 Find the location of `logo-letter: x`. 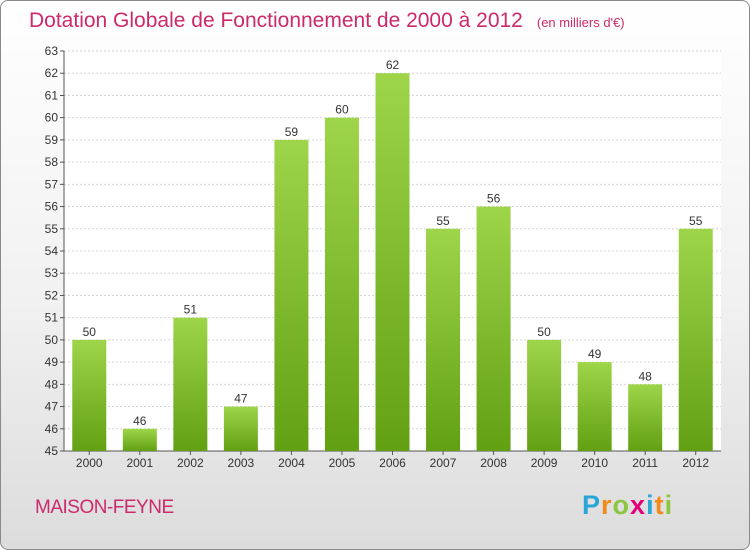

logo-letter: x is located at coordinates (638, 505).